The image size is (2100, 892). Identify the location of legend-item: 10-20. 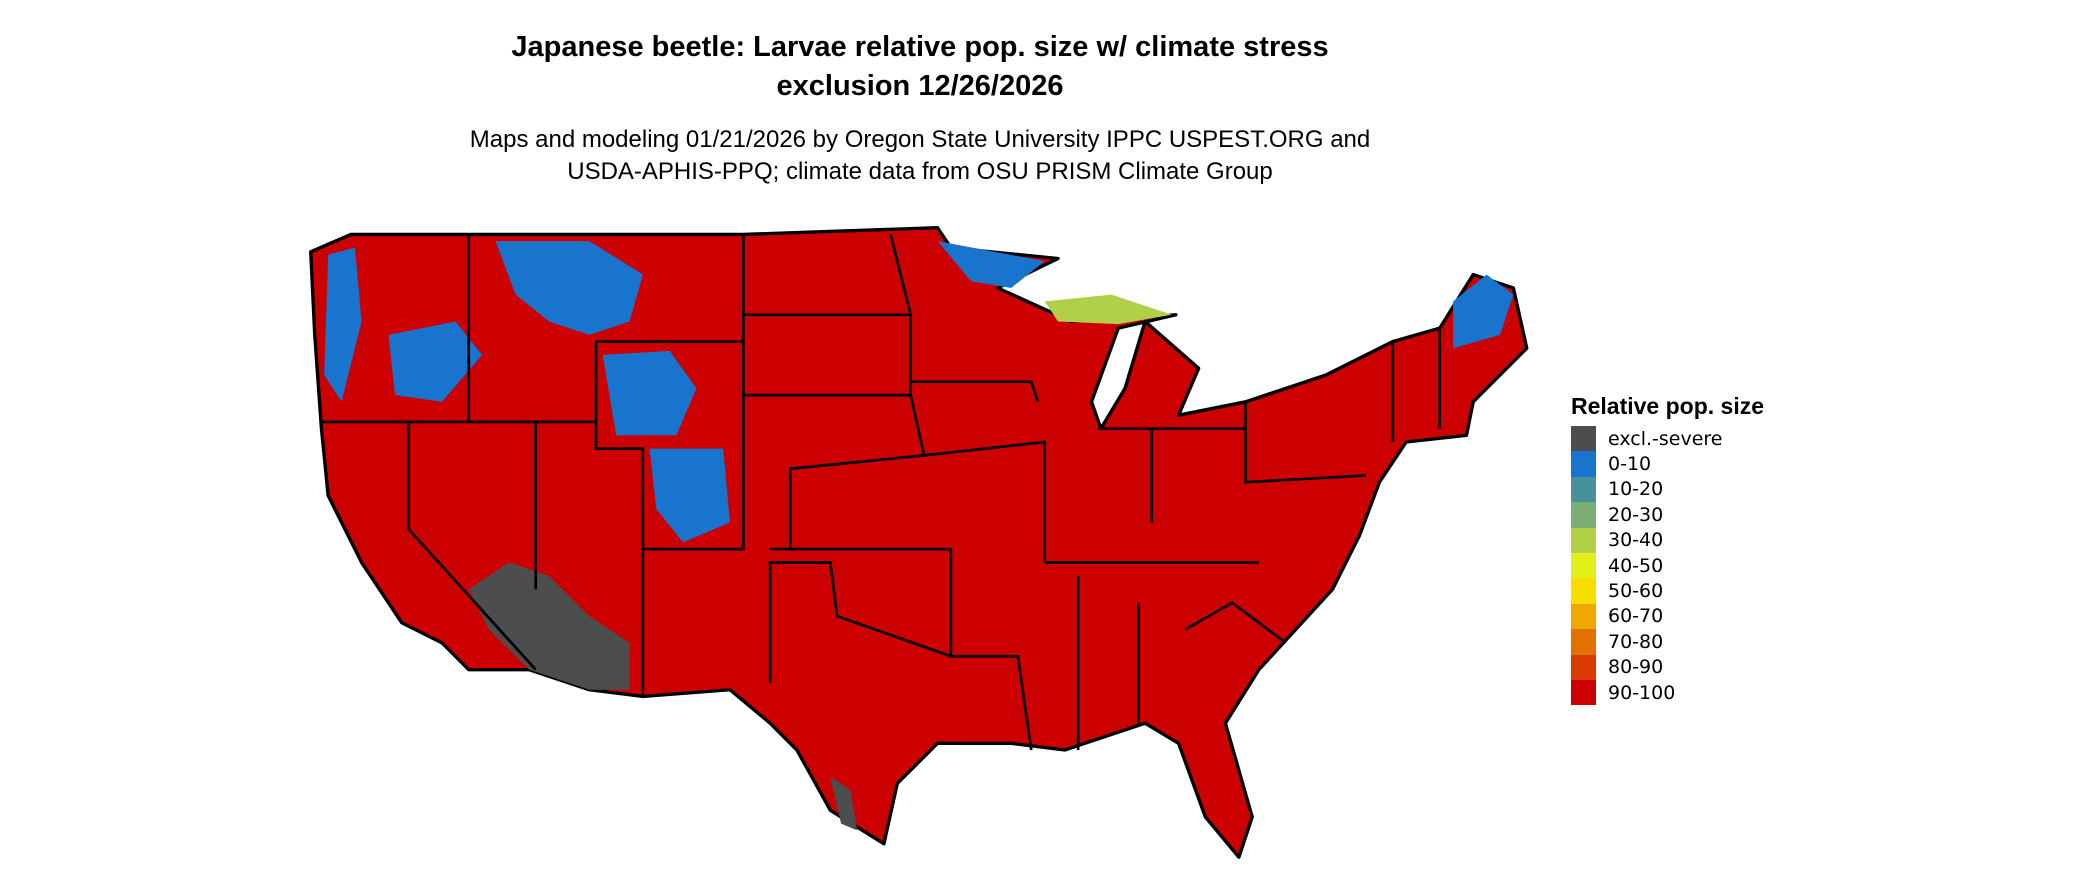
(1667, 489).